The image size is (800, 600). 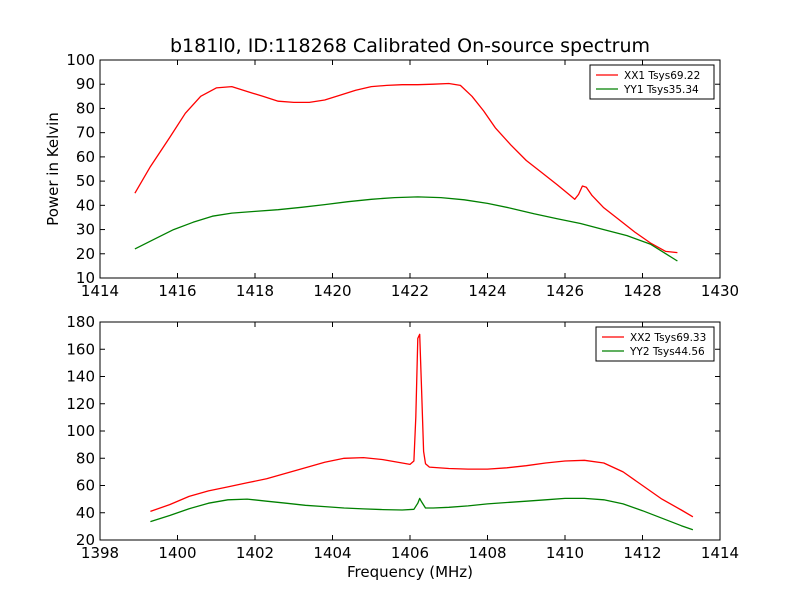 What do you see at coordinates (661, 90) in the screenshot?
I see `legend-label: YY1 Tsys35.34` at bounding box center [661, 90].